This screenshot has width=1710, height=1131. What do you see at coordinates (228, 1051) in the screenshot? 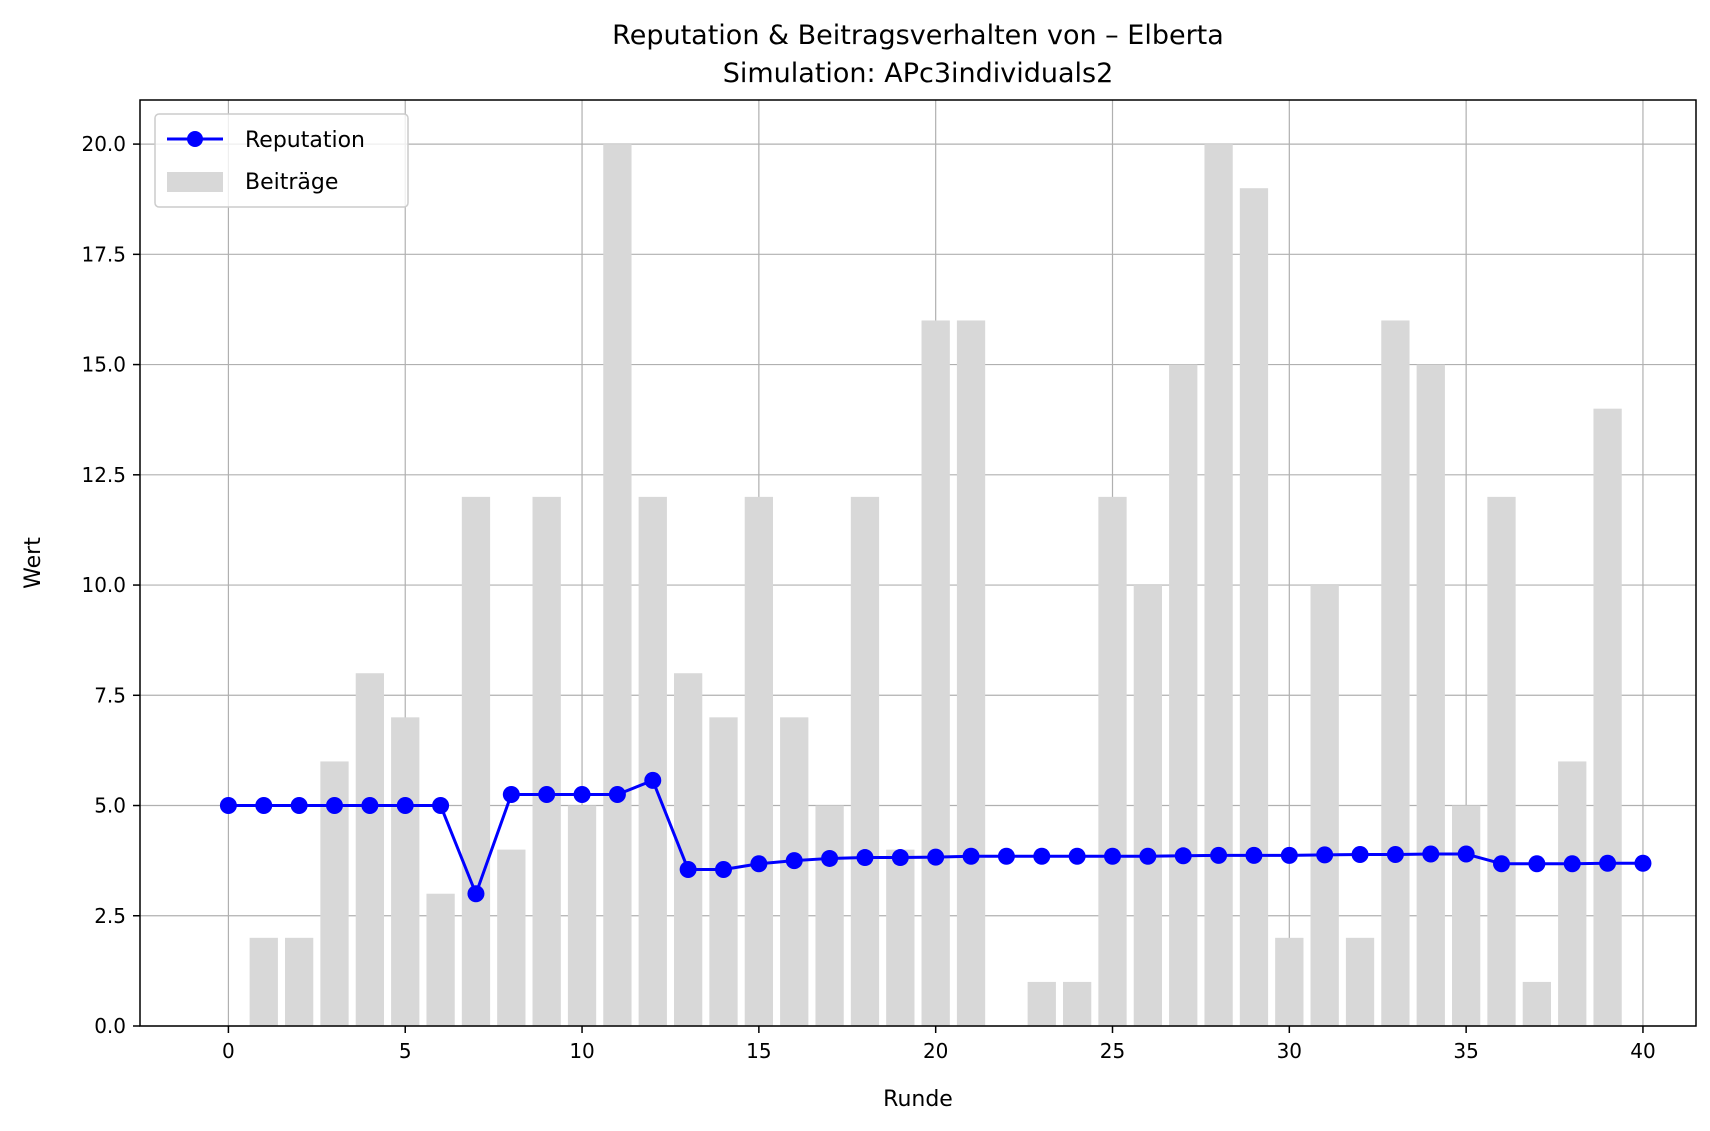
I see `x-tick-label-0: 0` at bounding box center [228, 1051].